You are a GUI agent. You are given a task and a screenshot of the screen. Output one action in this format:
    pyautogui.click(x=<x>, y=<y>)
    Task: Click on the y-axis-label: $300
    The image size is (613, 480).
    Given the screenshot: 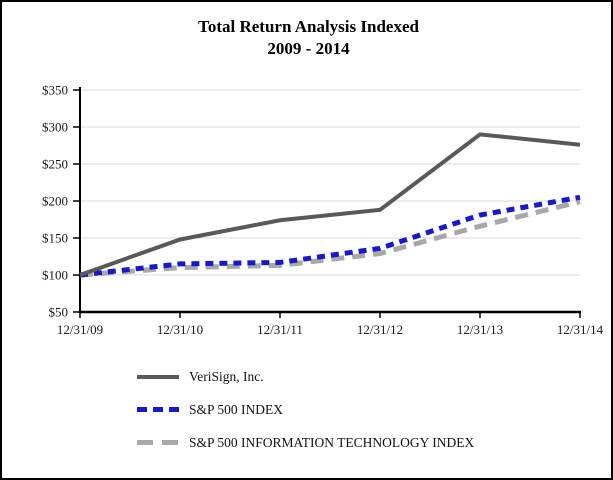 What is the action you would take?
    pyautogui.click(x=55, y=127)
    